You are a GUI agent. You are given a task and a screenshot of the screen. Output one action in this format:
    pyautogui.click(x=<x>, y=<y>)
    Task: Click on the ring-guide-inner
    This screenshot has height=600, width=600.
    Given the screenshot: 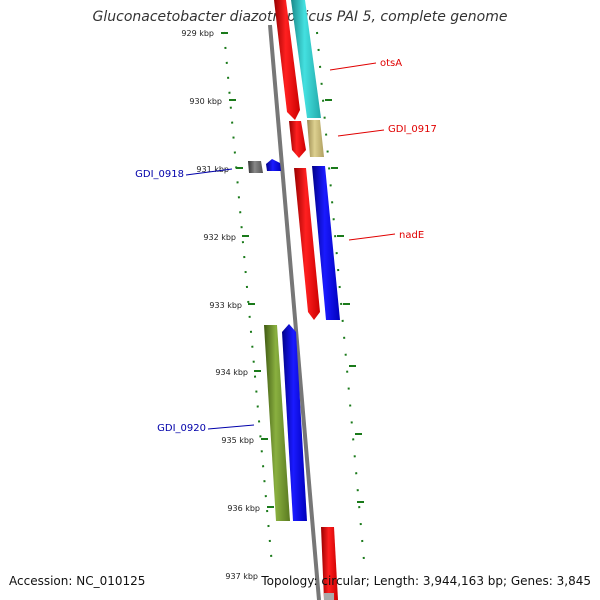 What is the action you would take?
    pyautogui.click(x=248, y=298)
    